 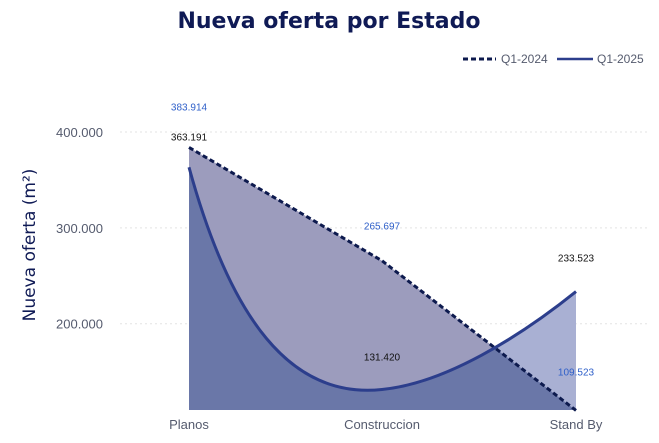 I want to click on x-axis-ticks: Planos Construccion Stand By, so click(x=386, y=424).